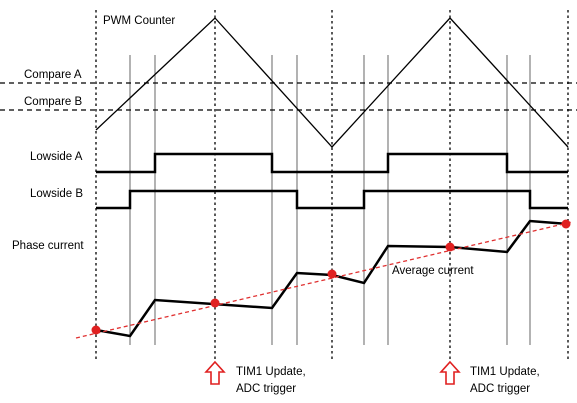 Image resolution: width=577 pixels, height=403 pixels. What do you see at coordinates (56, 194) in the screenshot?
I see `lowside-b-label: Lowside B` at bounding box center [56, 194].